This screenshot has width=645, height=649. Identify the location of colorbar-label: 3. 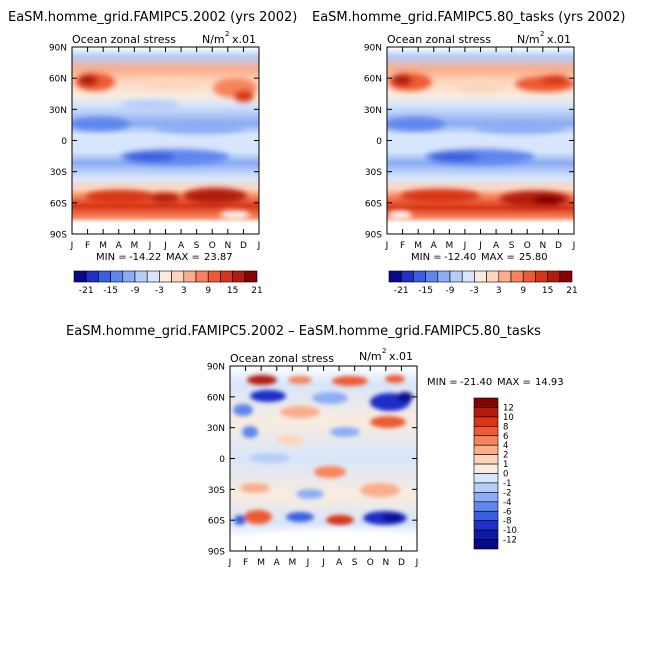
(184, 291).